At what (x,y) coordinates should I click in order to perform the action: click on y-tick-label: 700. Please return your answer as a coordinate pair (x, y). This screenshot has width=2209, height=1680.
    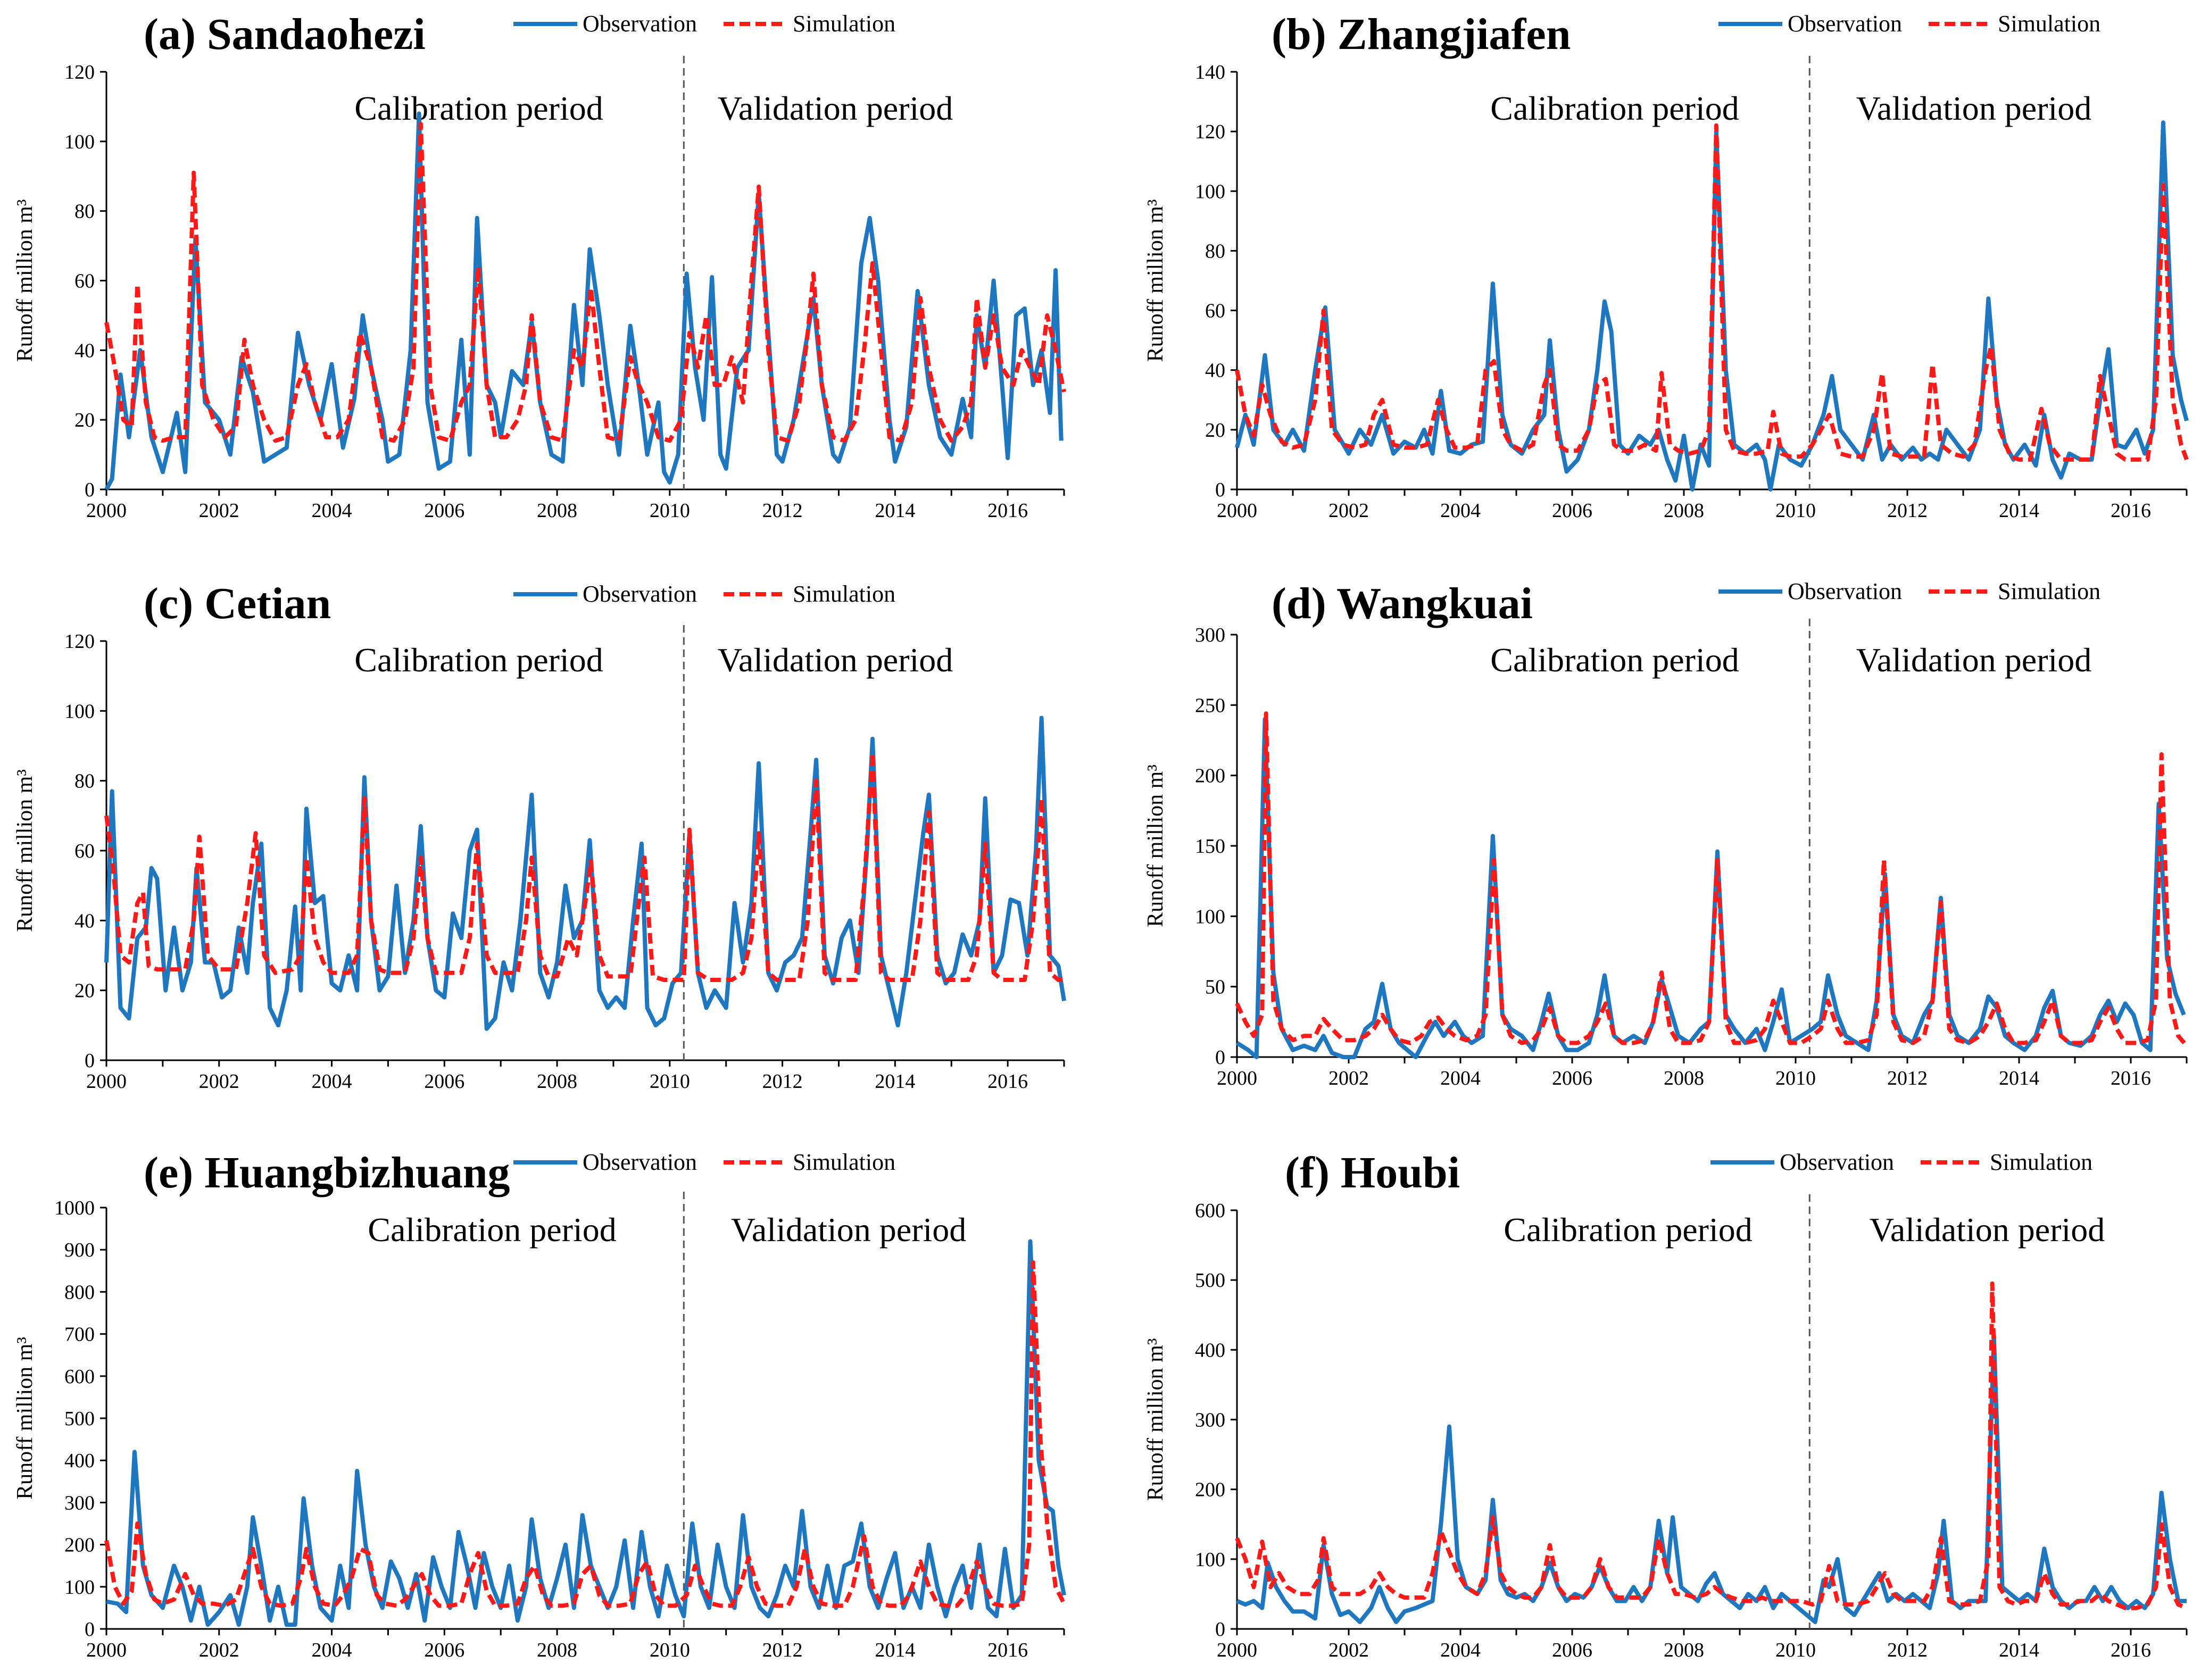
    Looking at the image, I should click on (79, 1335).